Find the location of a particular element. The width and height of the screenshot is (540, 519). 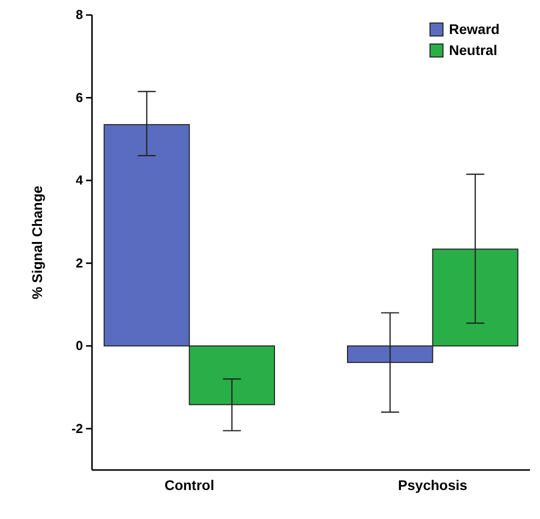

y-tick-label: 8 is located at coordinates (79, 14).